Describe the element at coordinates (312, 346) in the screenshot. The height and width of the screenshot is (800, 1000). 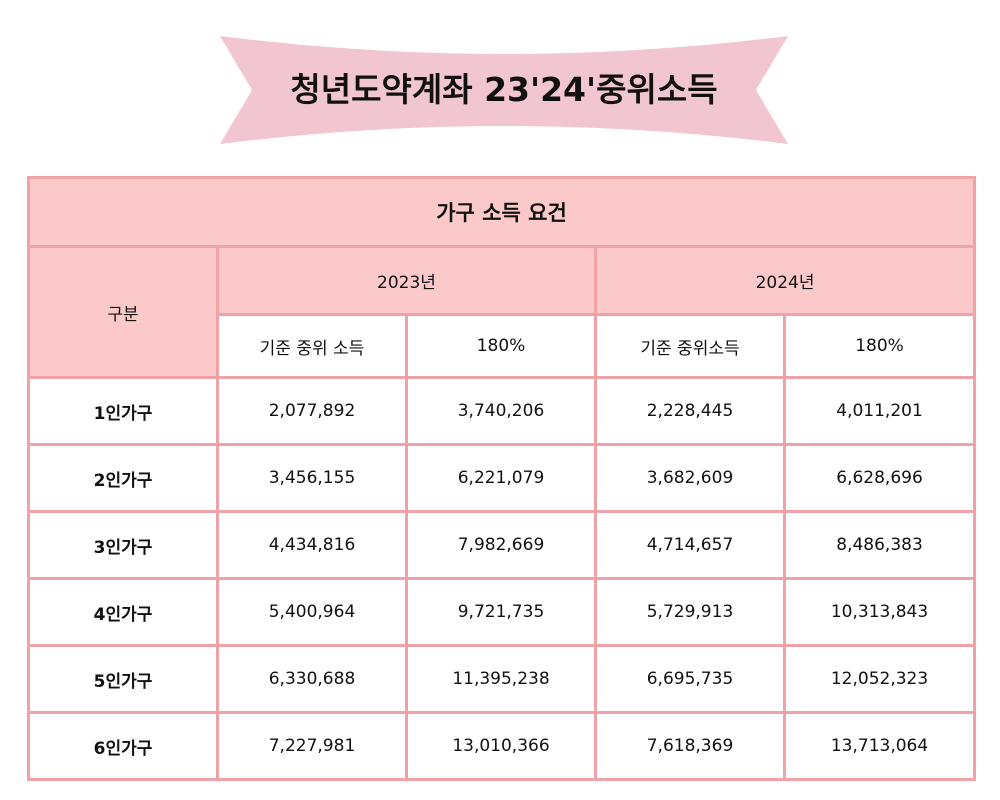
I see `sub-header-median-2023: 기준 중위 소득` at that location.